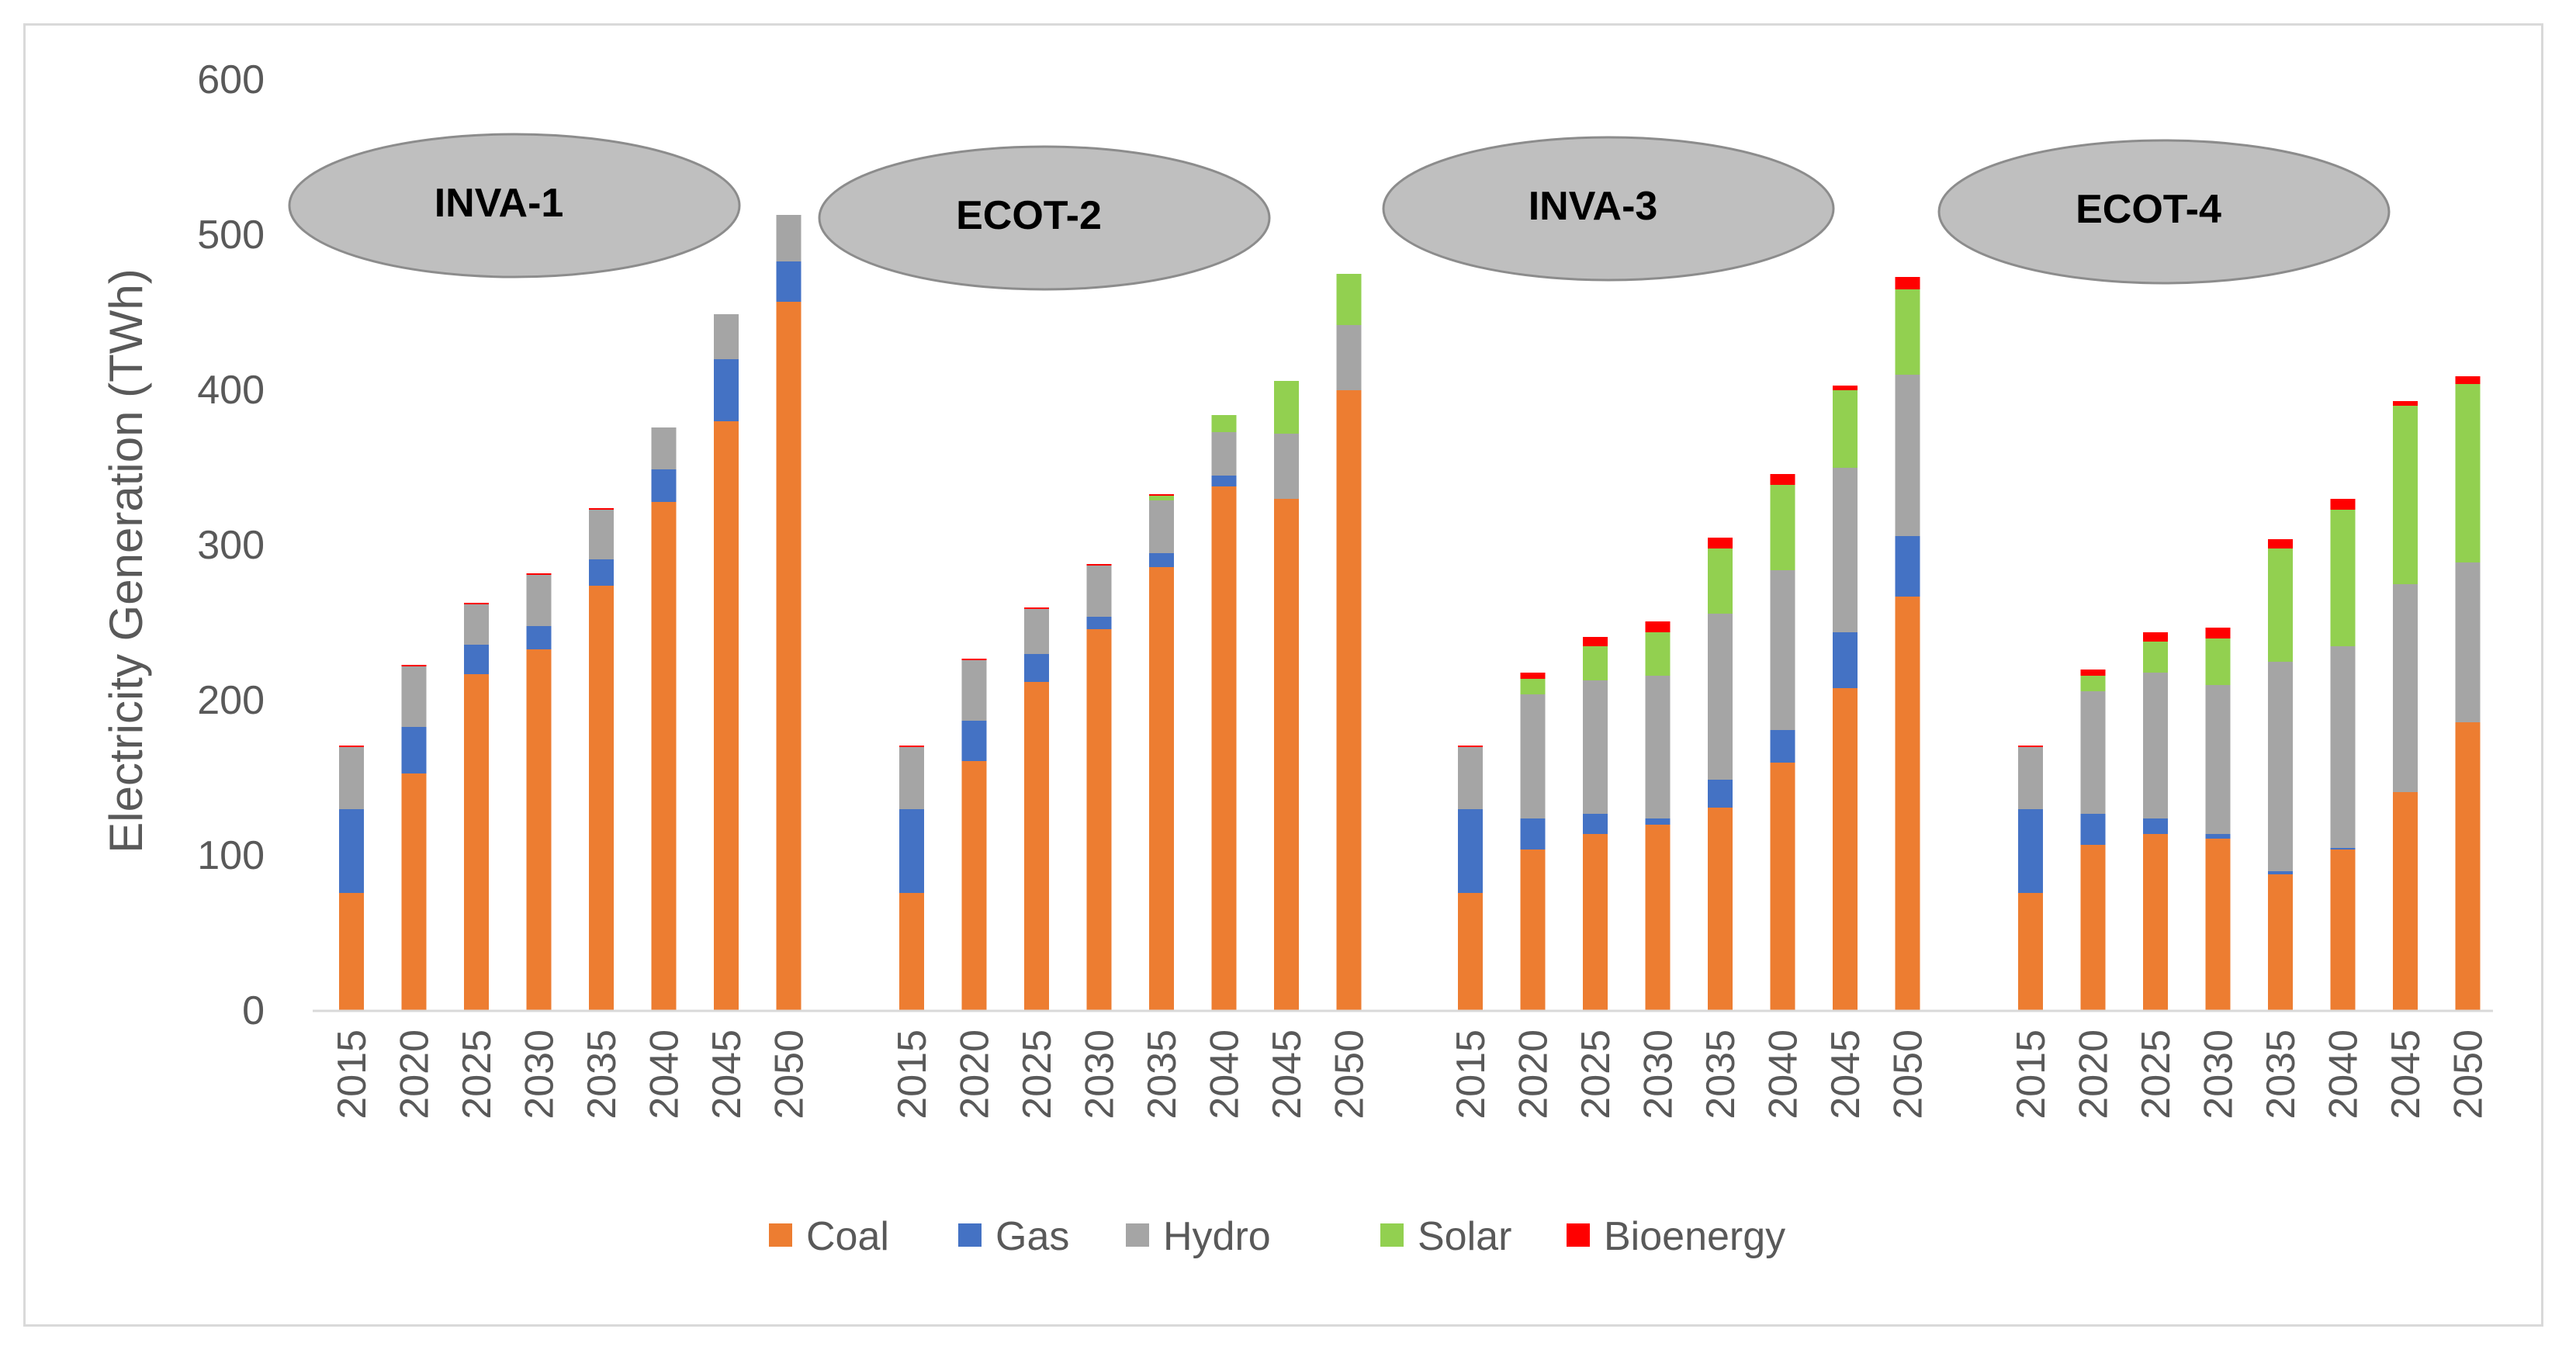 The height and width of the screenshot is (1353, 2576). What do you see at coordinates (847, 1237) in the screenshot?
I see `legend-label-coal: Coal` at bounding box center [847, 1237].